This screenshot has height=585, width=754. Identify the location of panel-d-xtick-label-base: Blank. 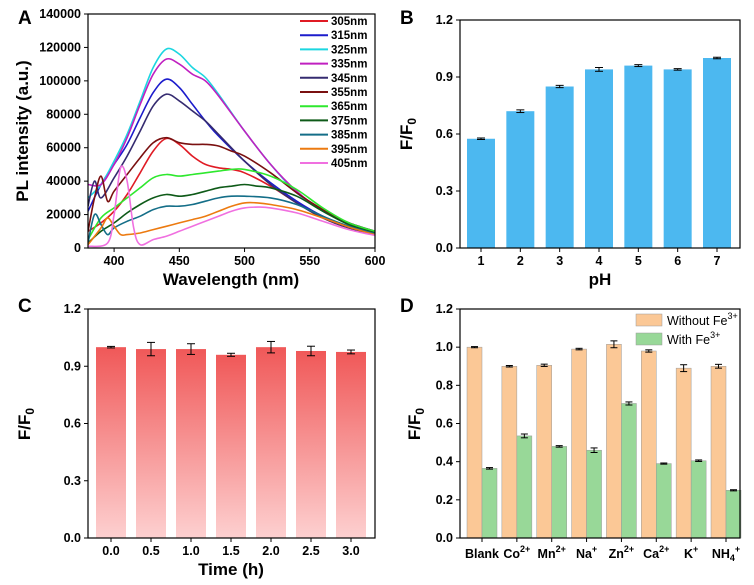
(482, 554).